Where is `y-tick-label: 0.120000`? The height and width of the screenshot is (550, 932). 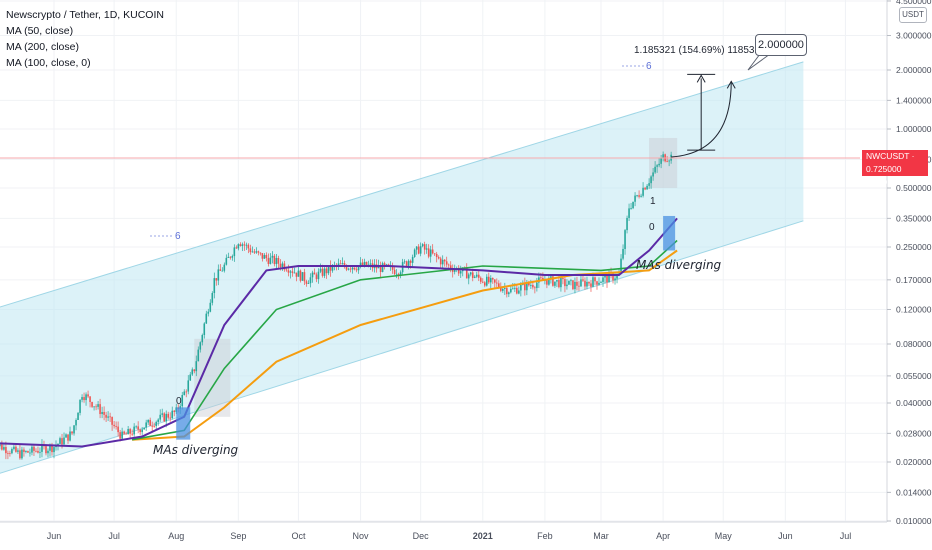
y-tick-label: 0.120000 is located at coordinates (914, 309).